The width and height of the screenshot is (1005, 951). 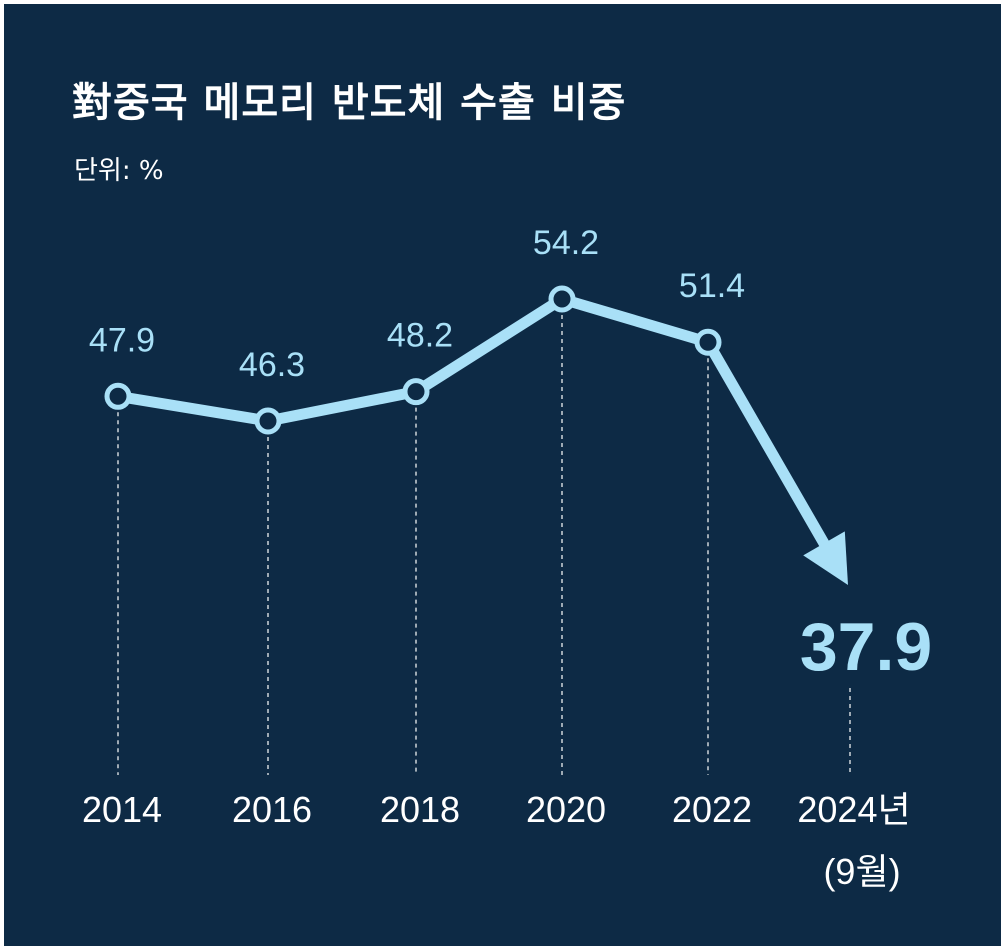 I want to click on x-tick-label-2014: 2014, so click(x=122, y=809).